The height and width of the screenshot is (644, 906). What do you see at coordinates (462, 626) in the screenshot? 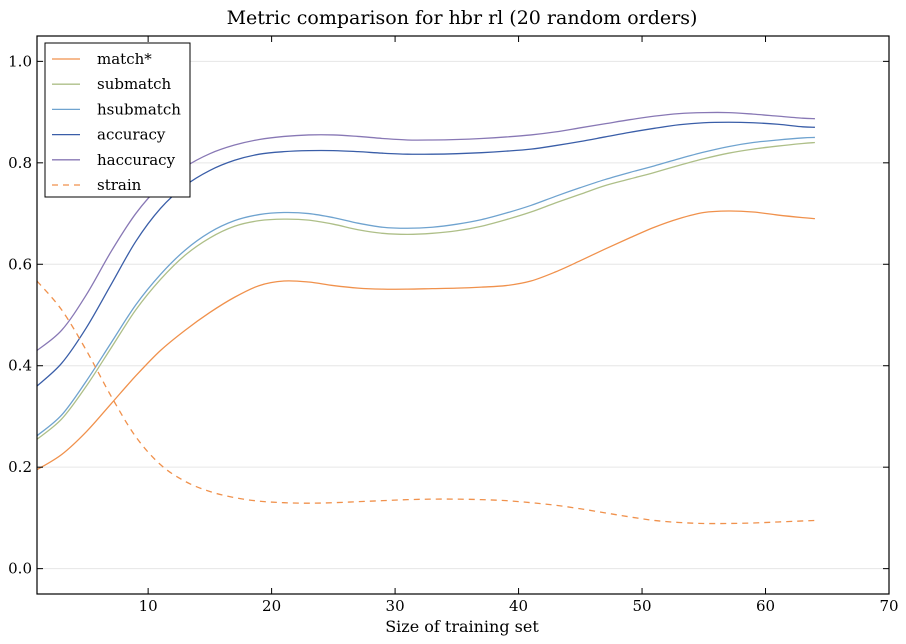
I see `x-axis-label: Size of training set` at bounding box center [462, 626].